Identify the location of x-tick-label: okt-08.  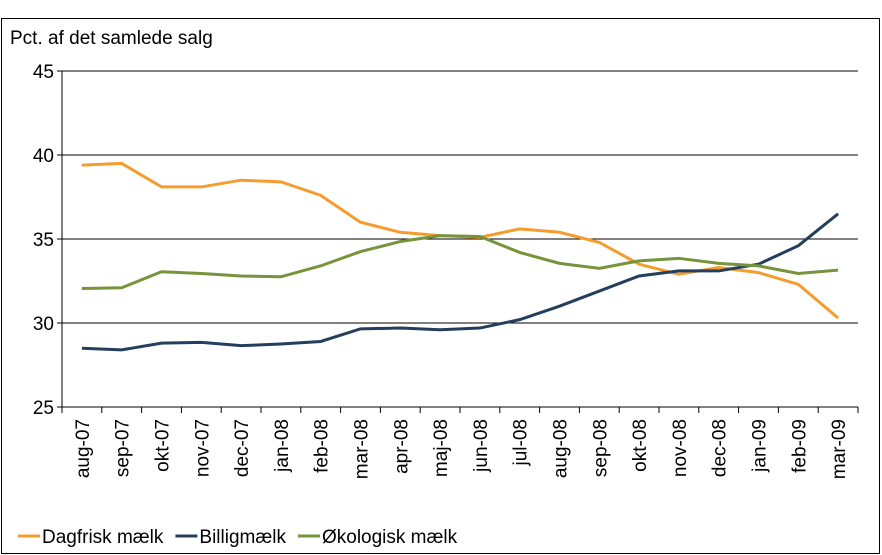
(640, 445).